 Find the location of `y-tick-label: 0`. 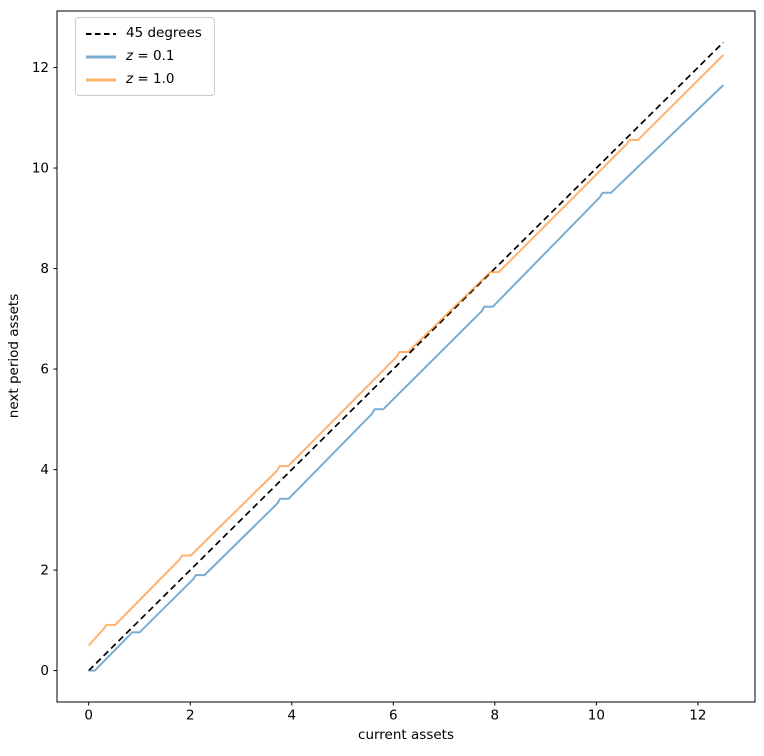

y-tick-label: 0 is located at coordinates (44, 671).